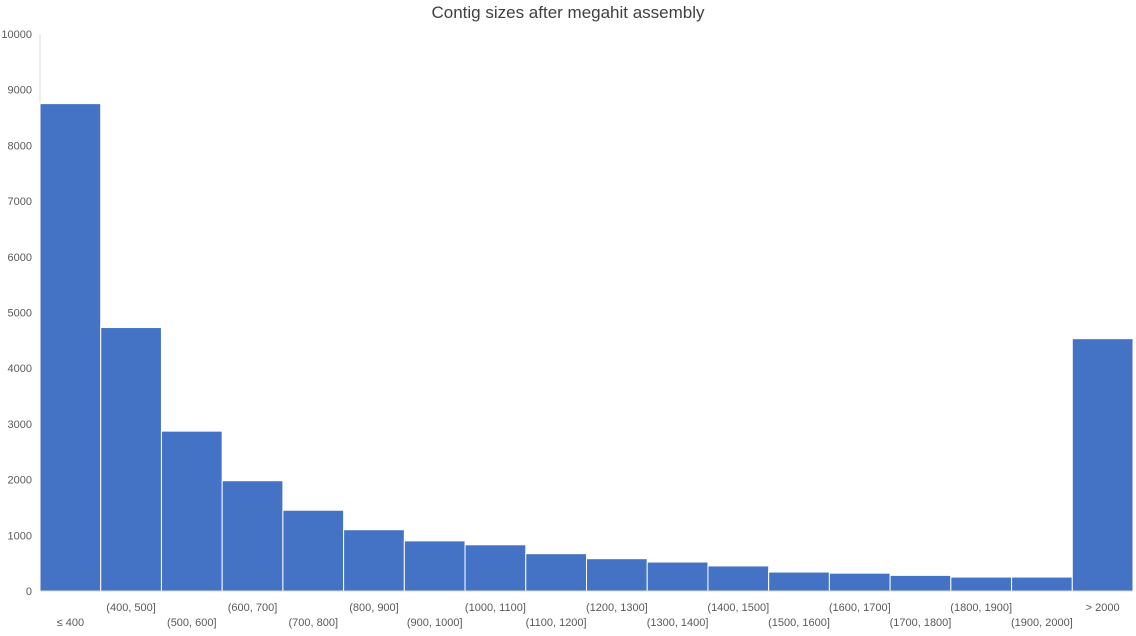 The image size is (1136, 636). What do you see at coordinates (738, 608) in the screenshot?
I see `x-tick-label: (1400, 1500]` at bounding box center [738, 608].